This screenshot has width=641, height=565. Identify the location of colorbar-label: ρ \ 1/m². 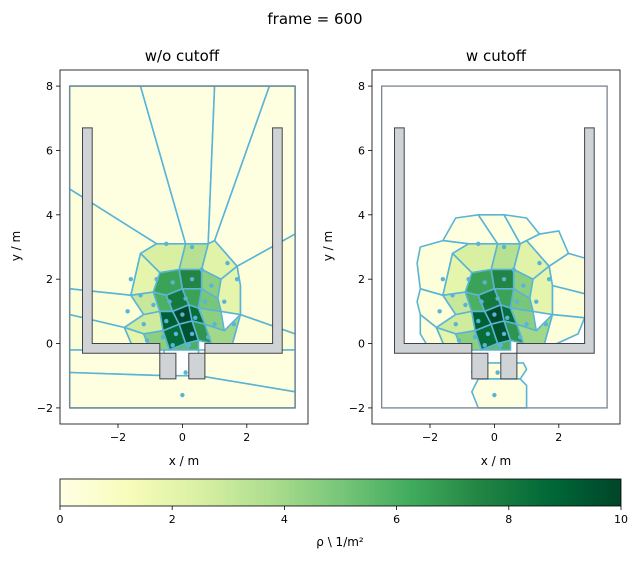
(340, 542).